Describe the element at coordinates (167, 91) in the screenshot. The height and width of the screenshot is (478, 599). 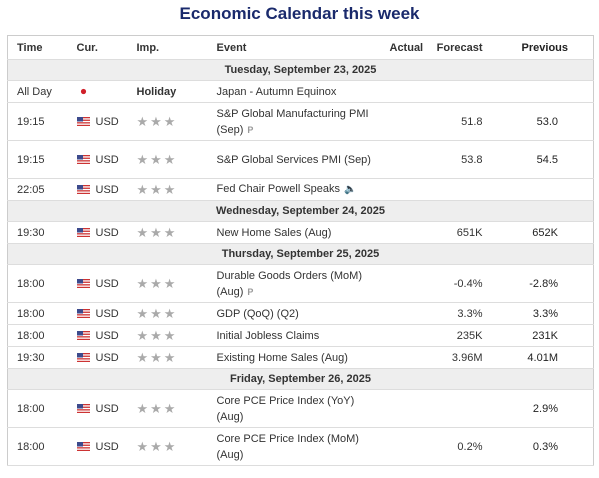
I see `importance-cell: Holiday` at that location.